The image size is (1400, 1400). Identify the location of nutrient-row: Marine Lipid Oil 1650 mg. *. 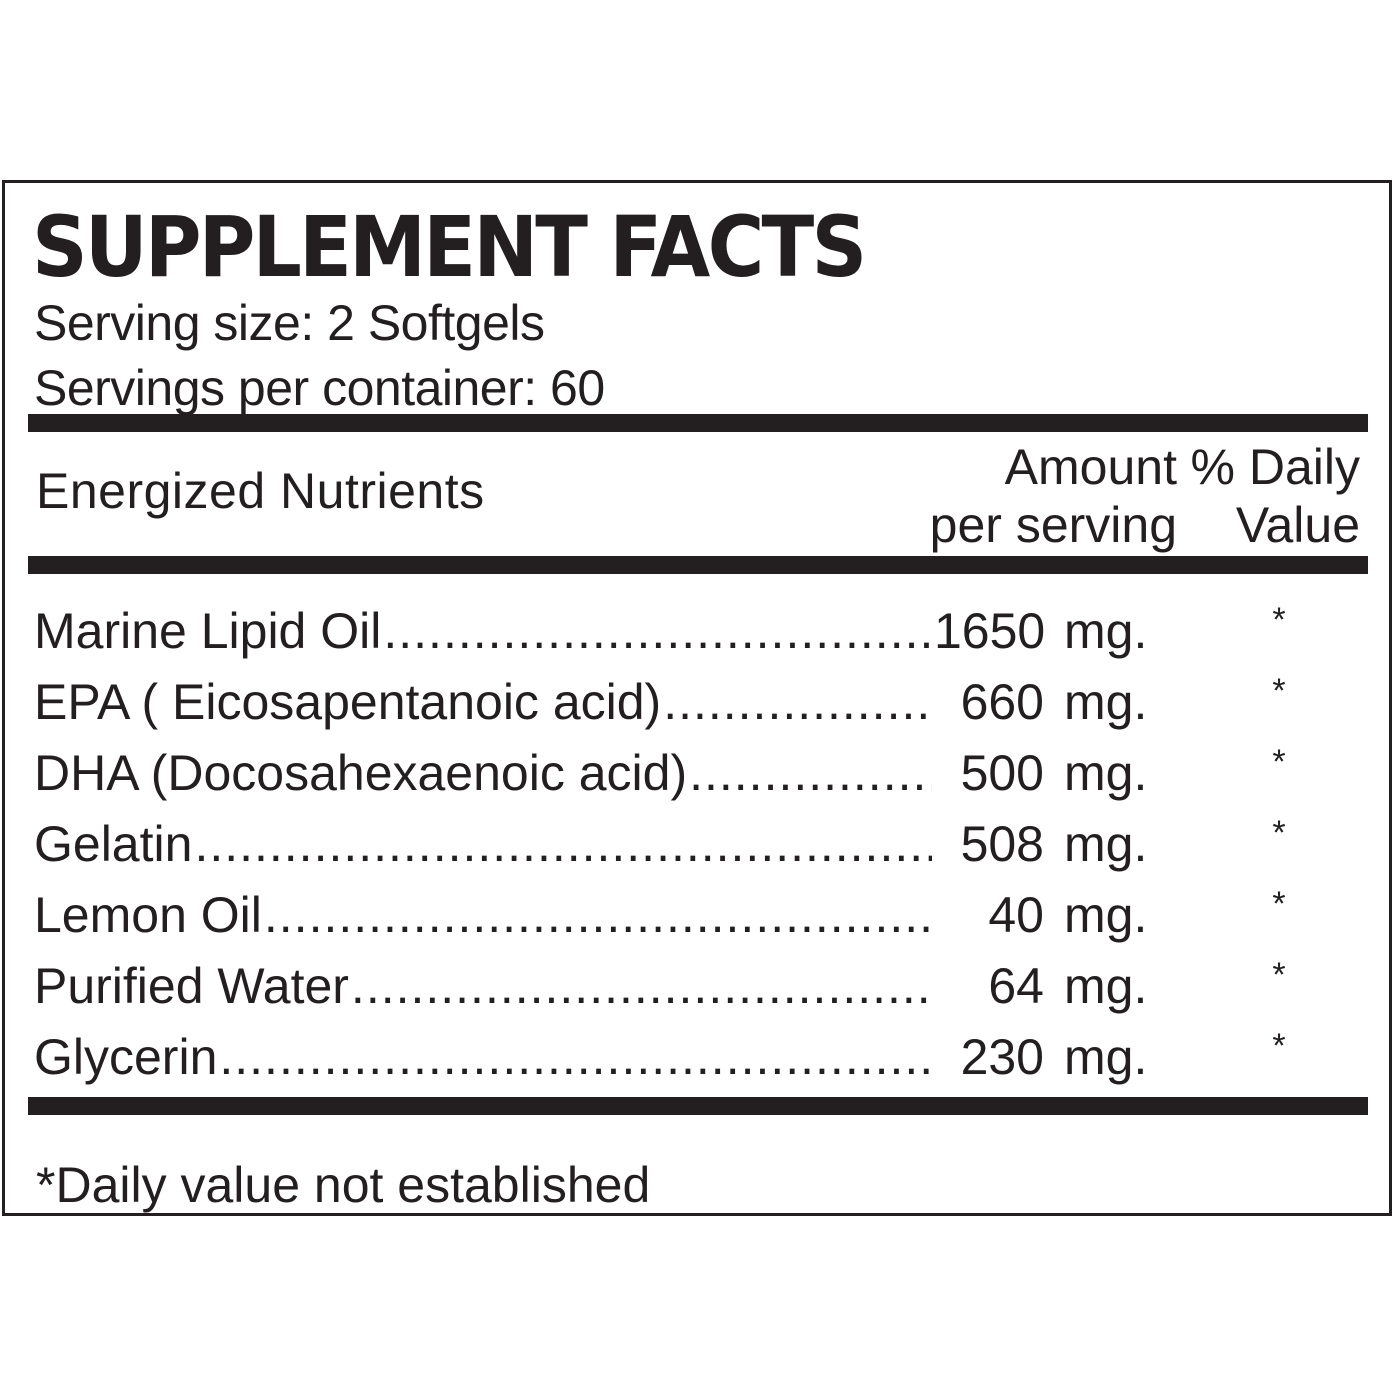
(684, 630).